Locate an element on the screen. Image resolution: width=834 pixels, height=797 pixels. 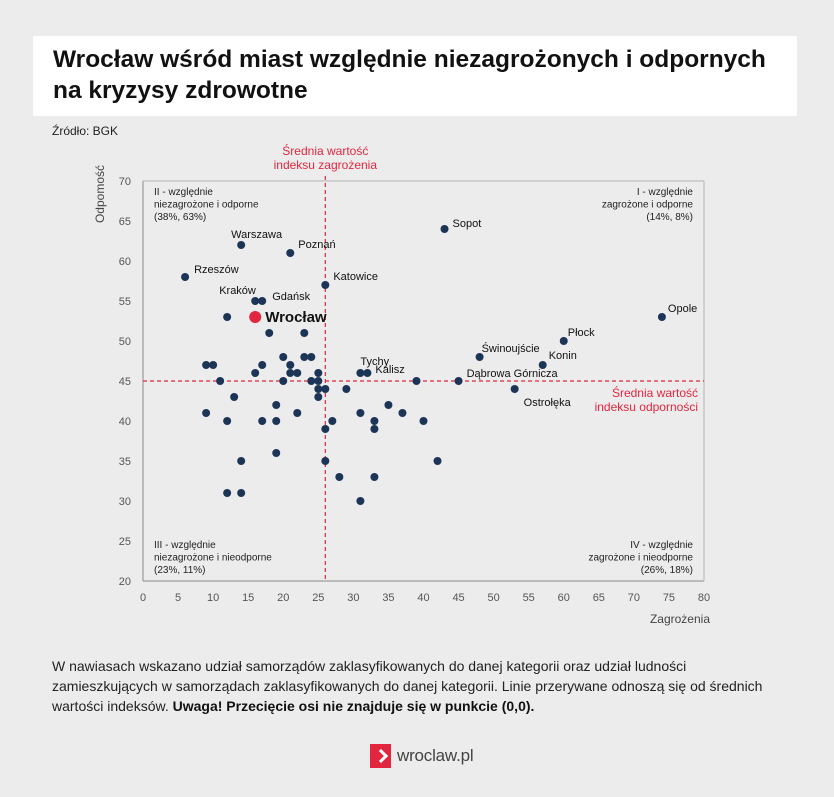
highlight-point is located at coordinates (255, 317).